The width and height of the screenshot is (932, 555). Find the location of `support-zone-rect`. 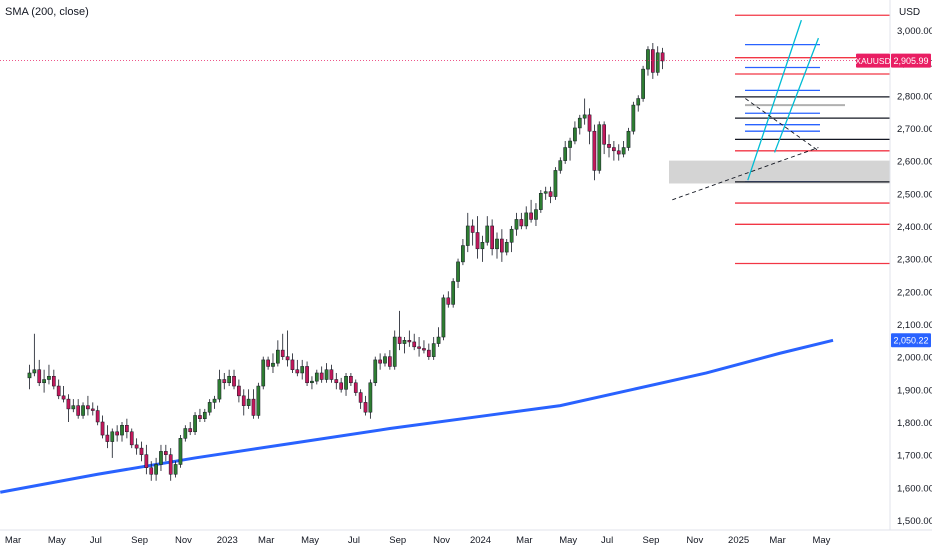

support-zone-rect is located at coordinates (779, 172).